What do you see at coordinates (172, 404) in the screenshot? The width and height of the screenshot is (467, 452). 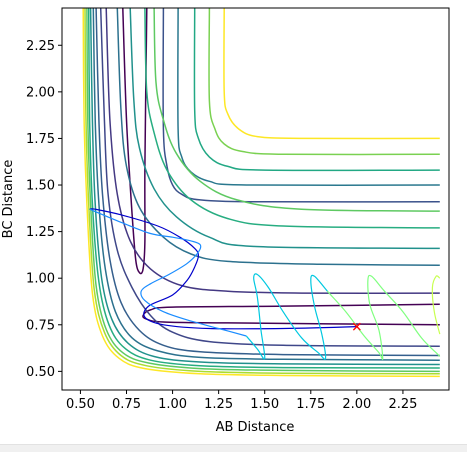 I see `x-tick-label: 1.00` at bounding box center [172, 404].